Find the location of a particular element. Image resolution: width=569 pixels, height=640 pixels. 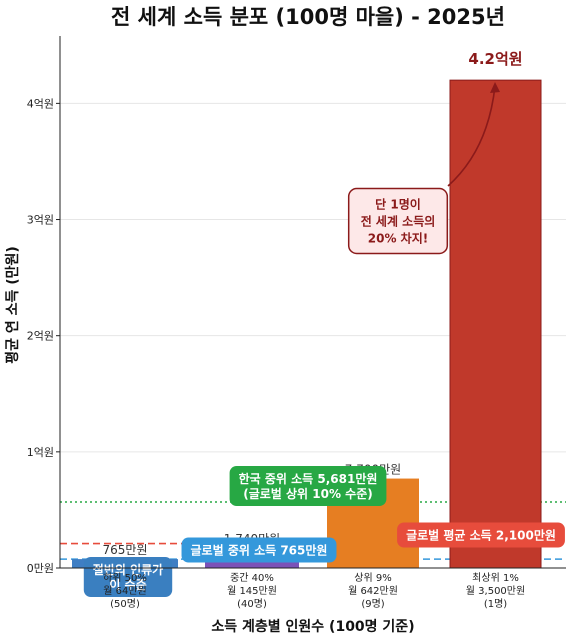

bar is located at coordinates (495, 324).